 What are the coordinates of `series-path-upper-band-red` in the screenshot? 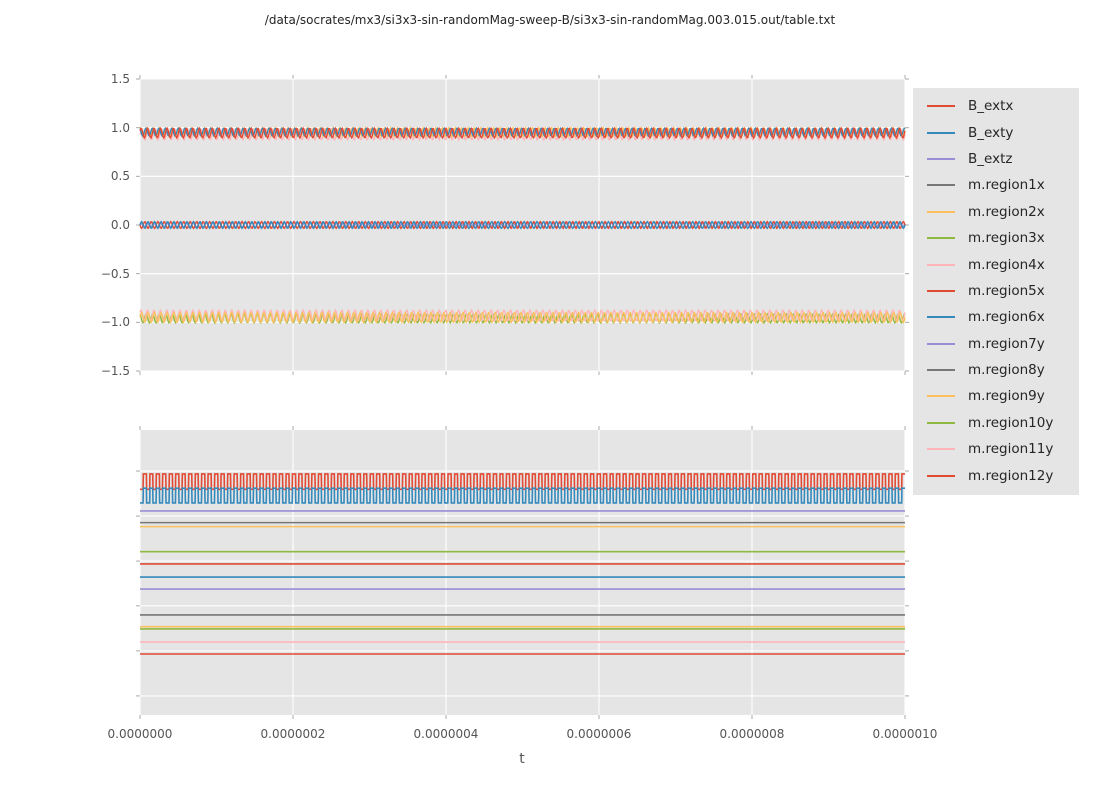 It's located at (522, 133).